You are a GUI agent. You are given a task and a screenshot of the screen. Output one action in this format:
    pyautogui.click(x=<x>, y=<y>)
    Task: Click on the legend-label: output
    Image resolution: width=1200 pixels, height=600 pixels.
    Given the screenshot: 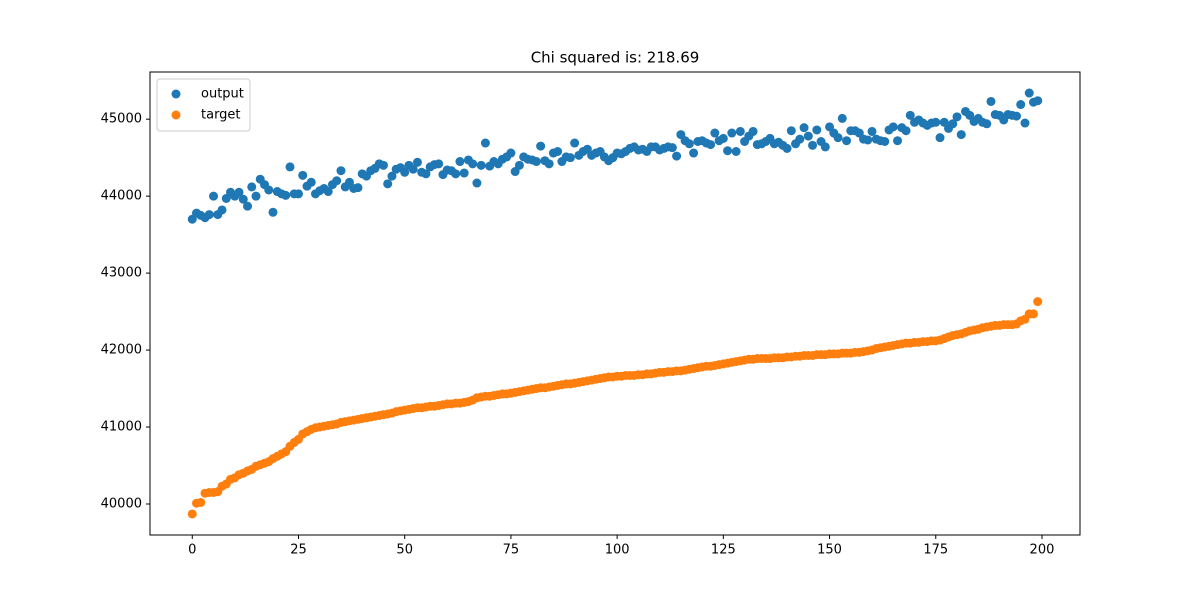 What is the action you would take?
    pyautogui.click(x=222, y=94)
    